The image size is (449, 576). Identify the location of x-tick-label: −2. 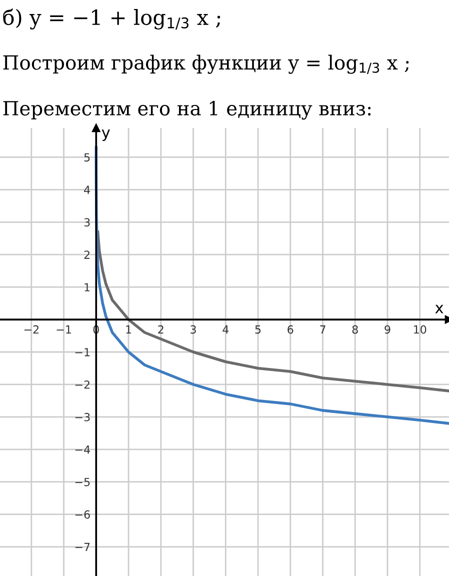
(31, 329).